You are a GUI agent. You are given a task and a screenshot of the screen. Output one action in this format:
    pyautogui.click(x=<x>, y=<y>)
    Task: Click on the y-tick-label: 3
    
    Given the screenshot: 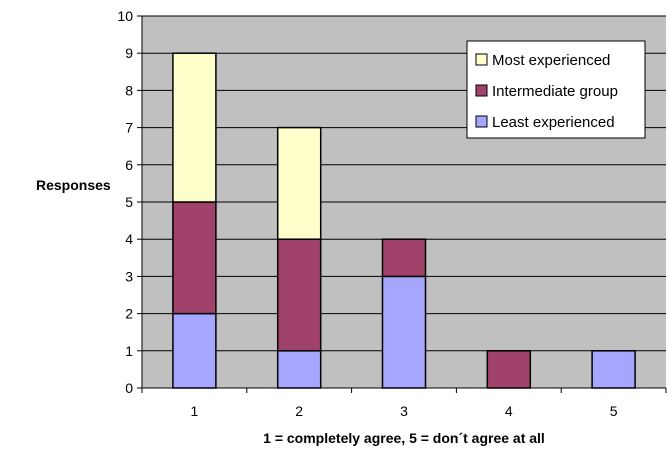 What is the action you would take?
    pyautogui.click(x=129, y=276)
    